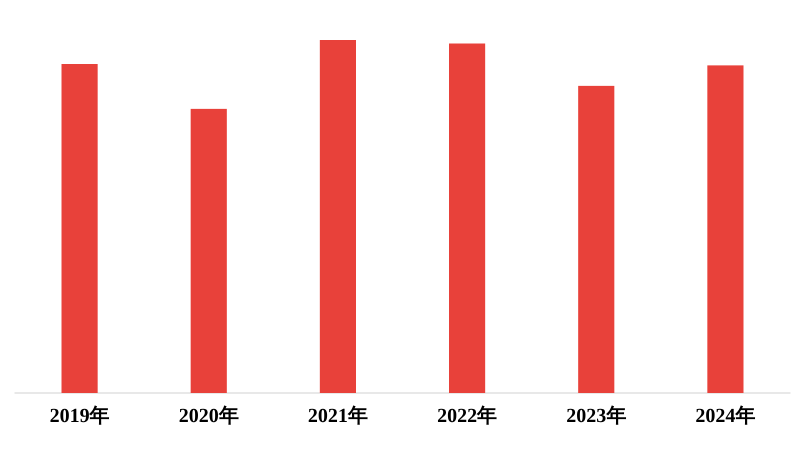 This screenshot has width=800, height=461. What do you see at coordinates (80, 416) in the screenshot?
I see `x-tick-label: 2019年` at bounding box center [80, 416].